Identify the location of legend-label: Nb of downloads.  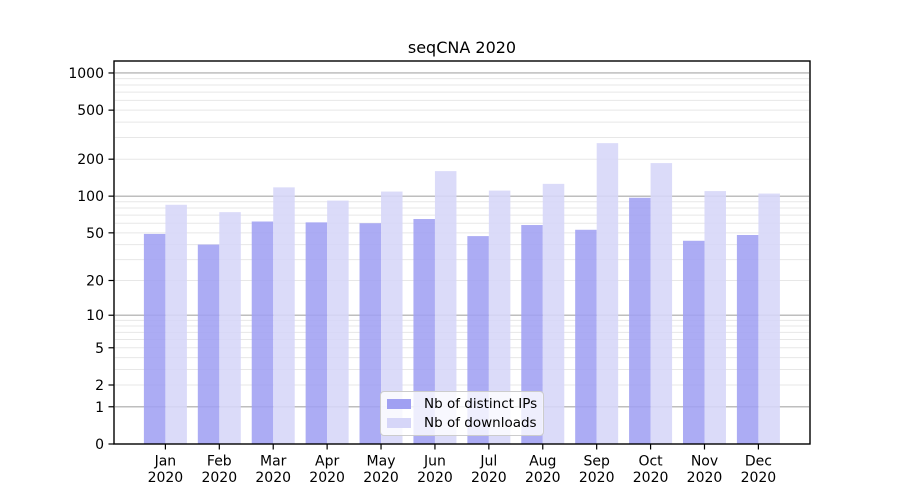
(480, 423).